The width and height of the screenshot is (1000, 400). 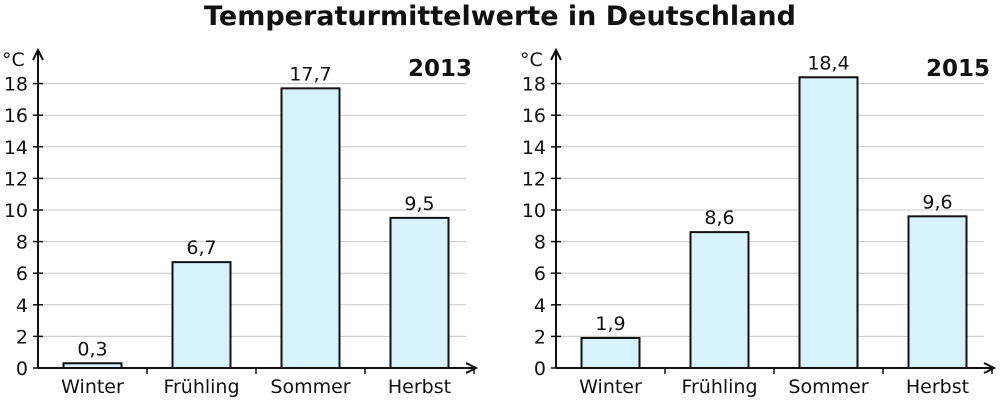 I want to click on panel-year-label: 2013, so click(x=440, y=69).